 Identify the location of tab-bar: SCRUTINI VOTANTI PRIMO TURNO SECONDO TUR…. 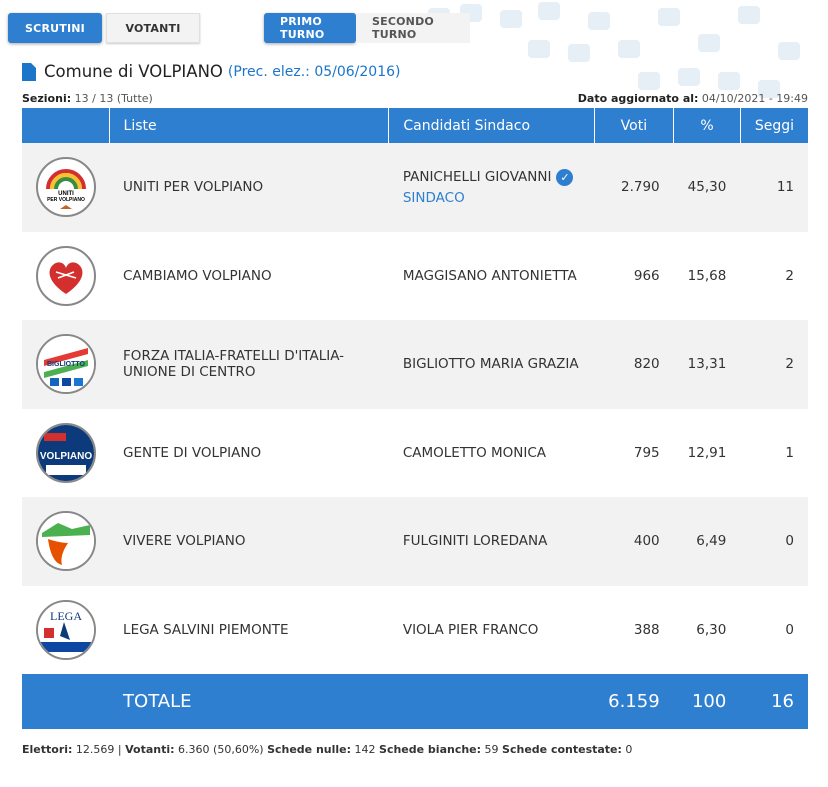
(239, 28).